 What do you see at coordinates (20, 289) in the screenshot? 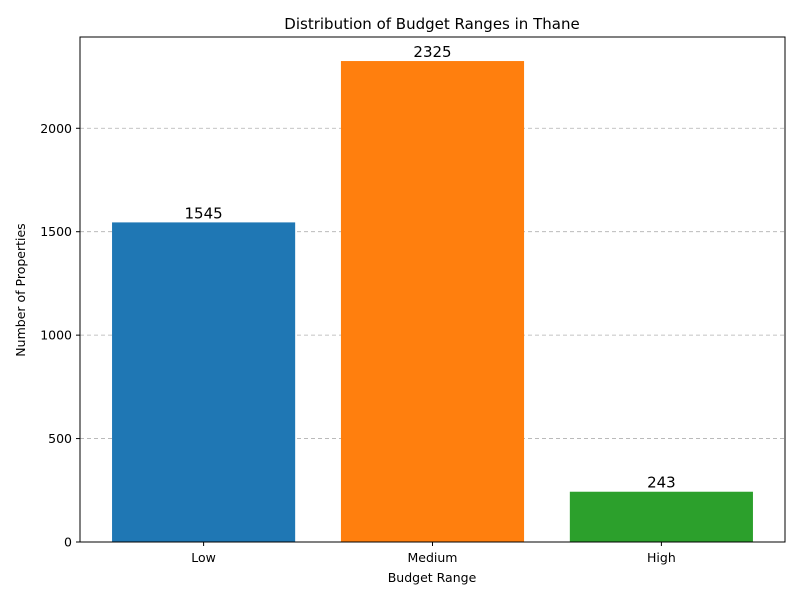
I see `y-axis-label: Number of Properties` at bounding box center [20, 289].